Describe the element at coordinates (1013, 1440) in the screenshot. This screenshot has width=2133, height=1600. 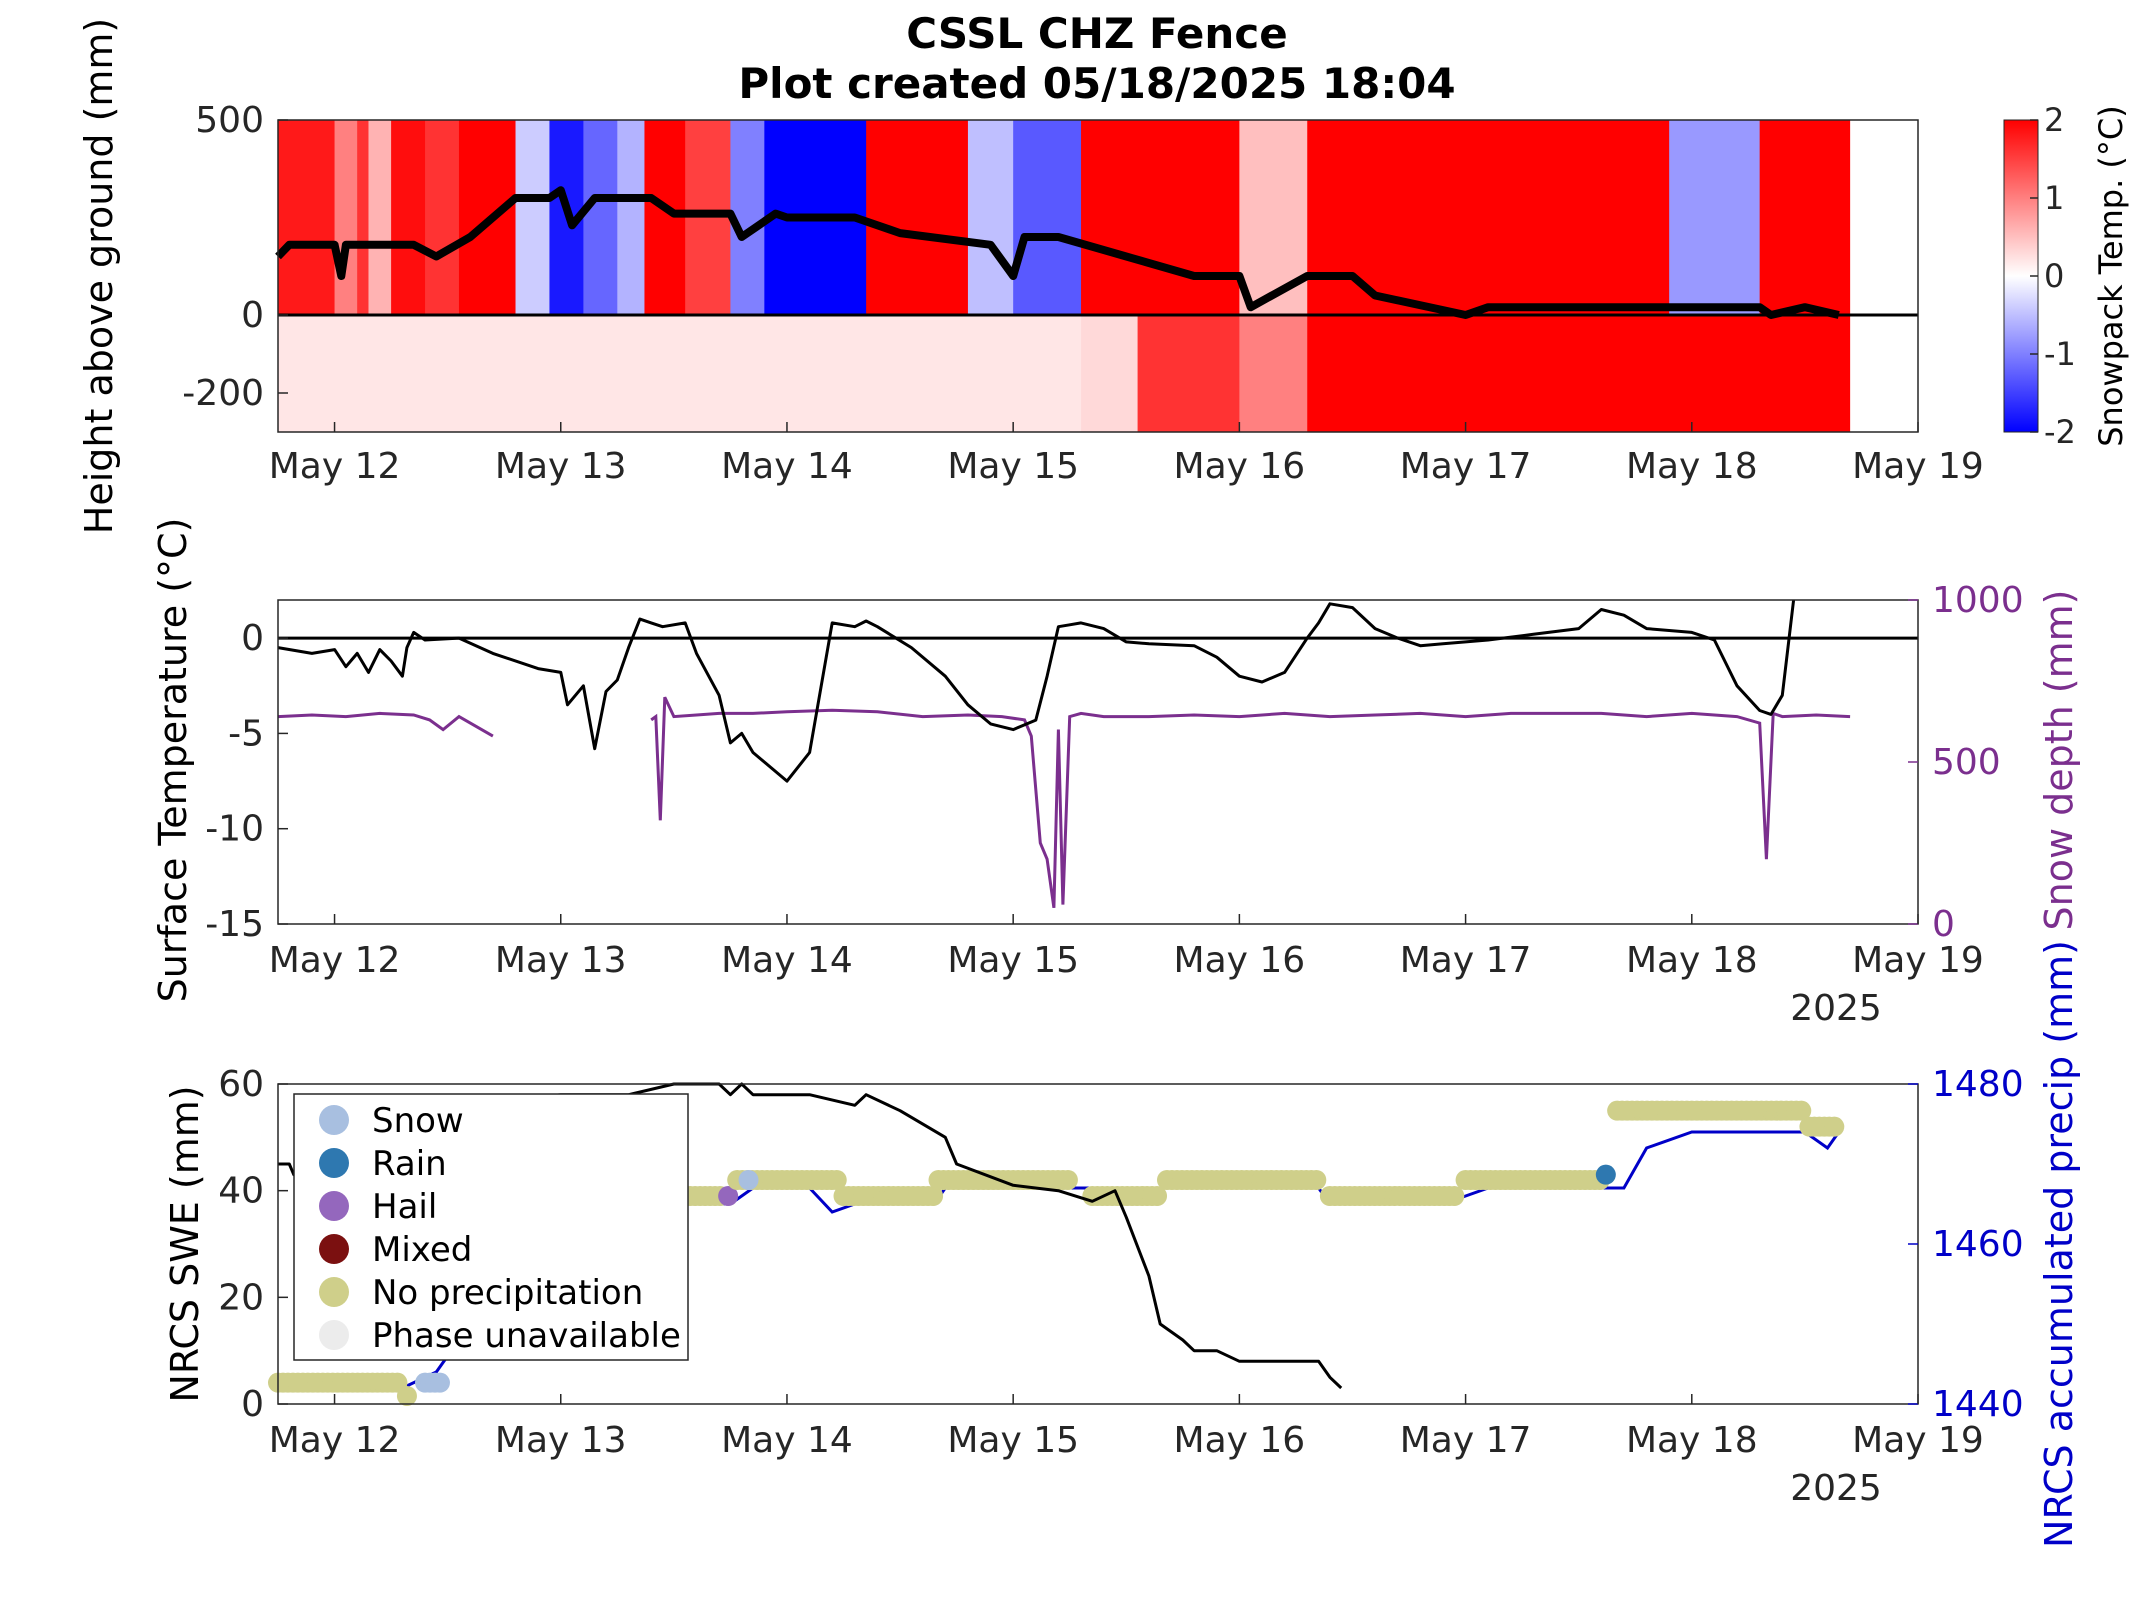
I see `x-tick-label: May 15` at that location.